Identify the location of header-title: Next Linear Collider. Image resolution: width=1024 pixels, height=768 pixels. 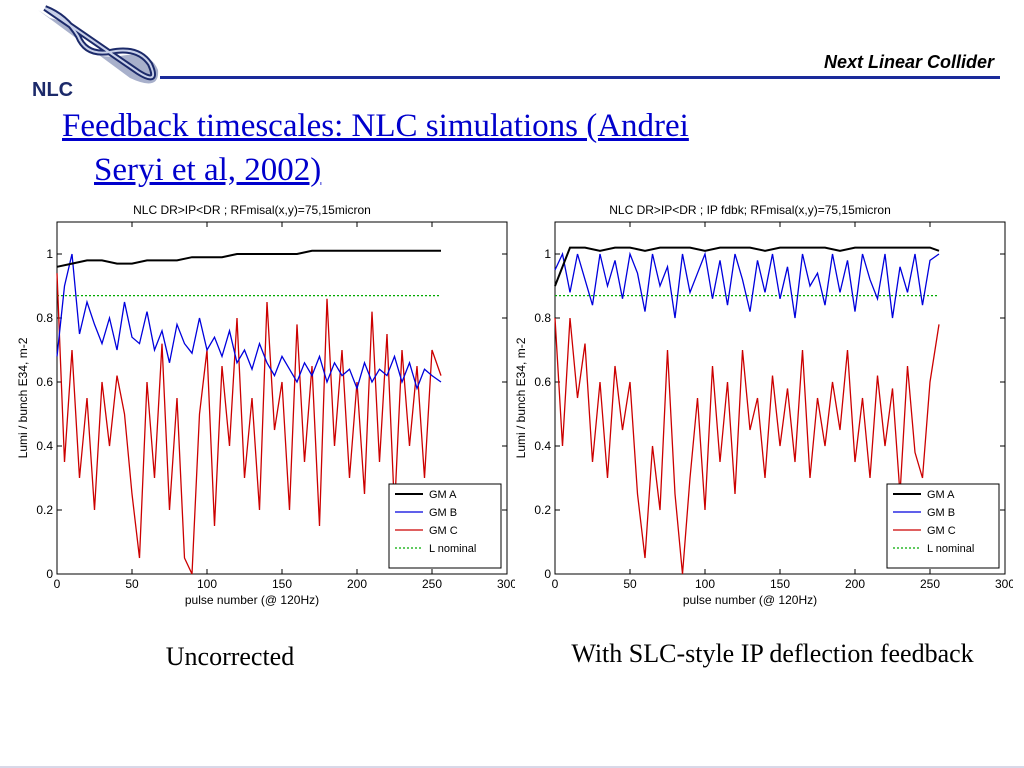
(908, 62).